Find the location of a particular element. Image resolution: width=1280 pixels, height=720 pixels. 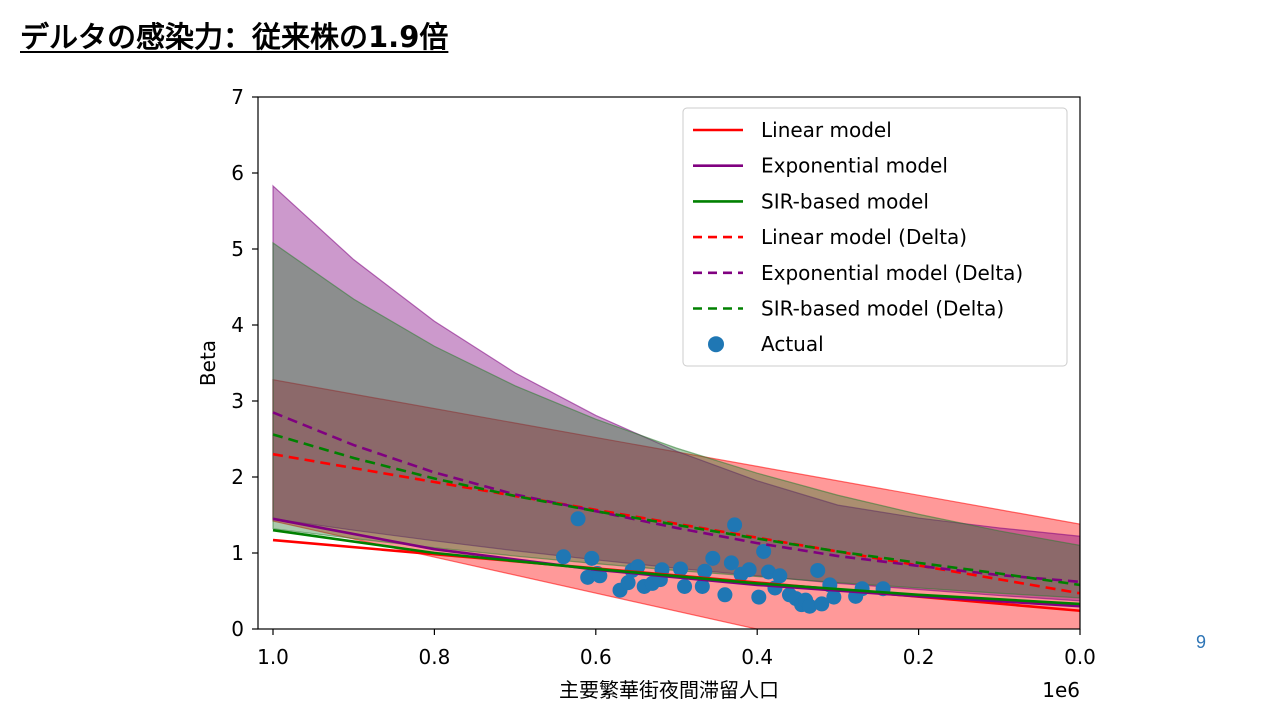

legend-box is located at coordinates (875, 237).